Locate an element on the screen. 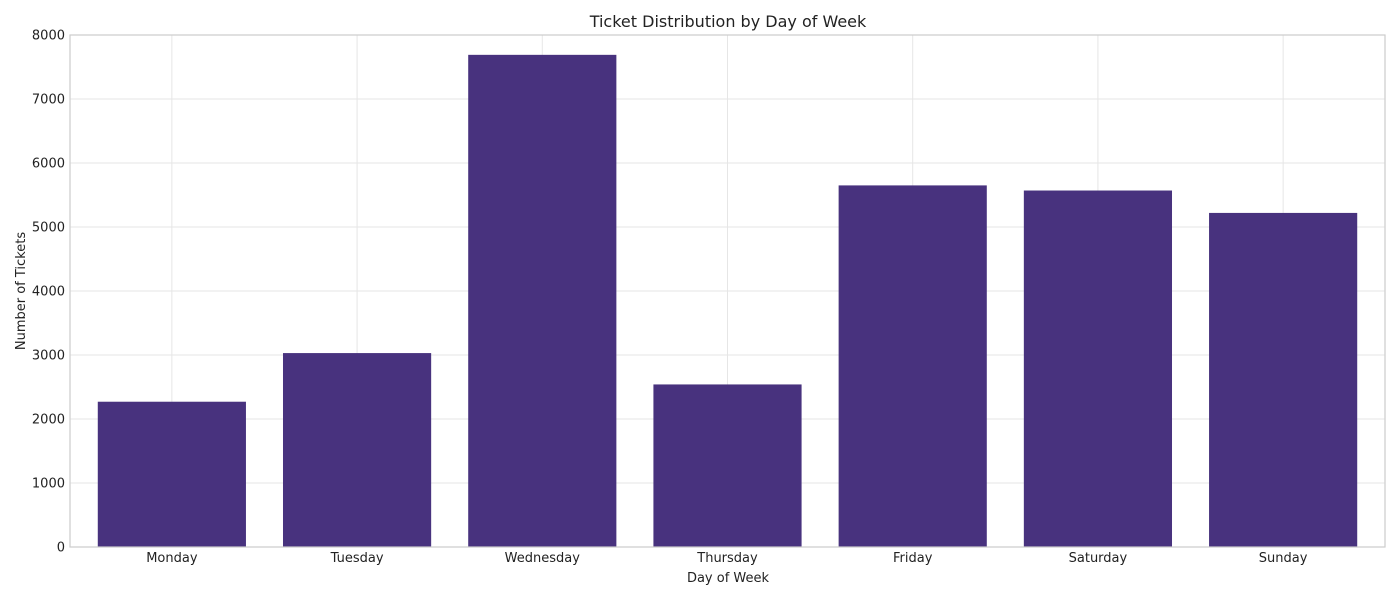 This screenshot has width=1400, height=600. bar-thursday is located at coordinates (727, 465).